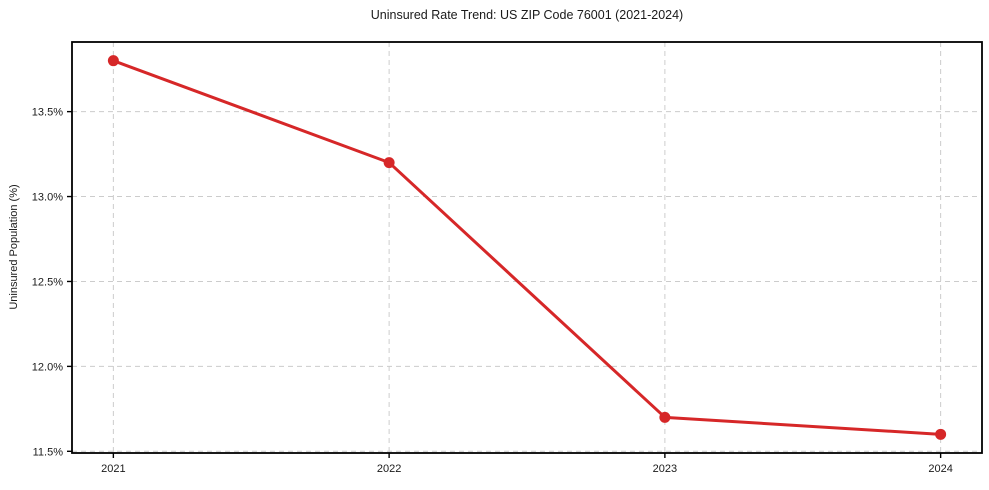 Image resolution: width=989 pixels, height=490 pixels. I want to click on y-tick-label: 13.0%, so click(47, 198).